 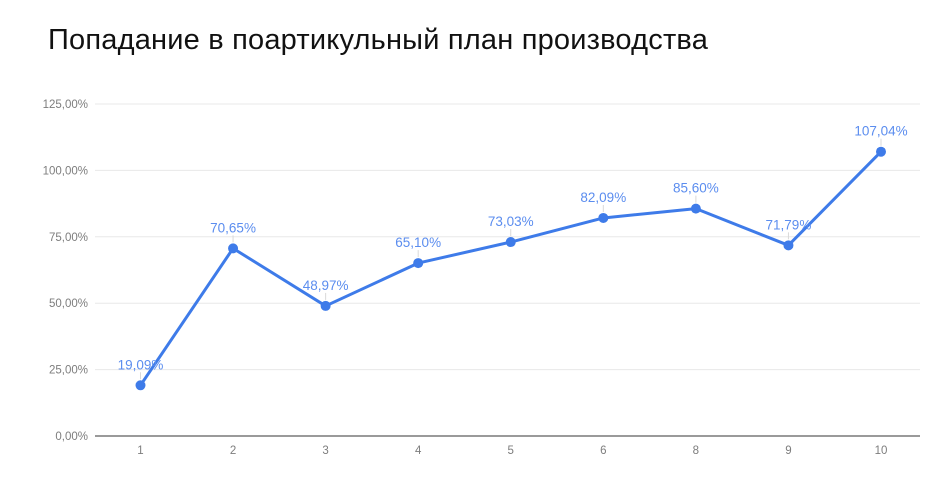 What do you see at coordinates (603, 451) in the screenshot?
I see `x-tick-label: 6` at bounding box center [603, 451].